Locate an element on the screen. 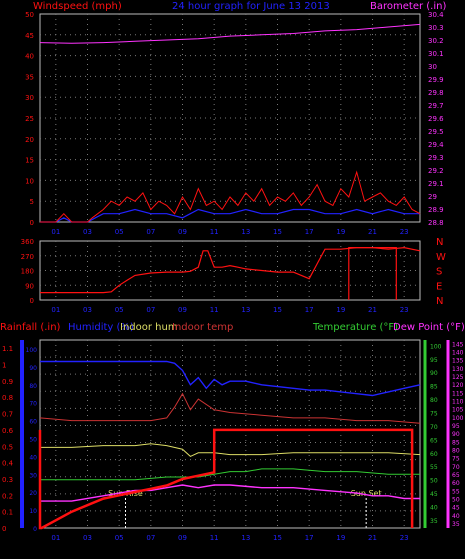 The image size is (465, 559). x-tick-label: 03 is located at coordinates (87, 538).